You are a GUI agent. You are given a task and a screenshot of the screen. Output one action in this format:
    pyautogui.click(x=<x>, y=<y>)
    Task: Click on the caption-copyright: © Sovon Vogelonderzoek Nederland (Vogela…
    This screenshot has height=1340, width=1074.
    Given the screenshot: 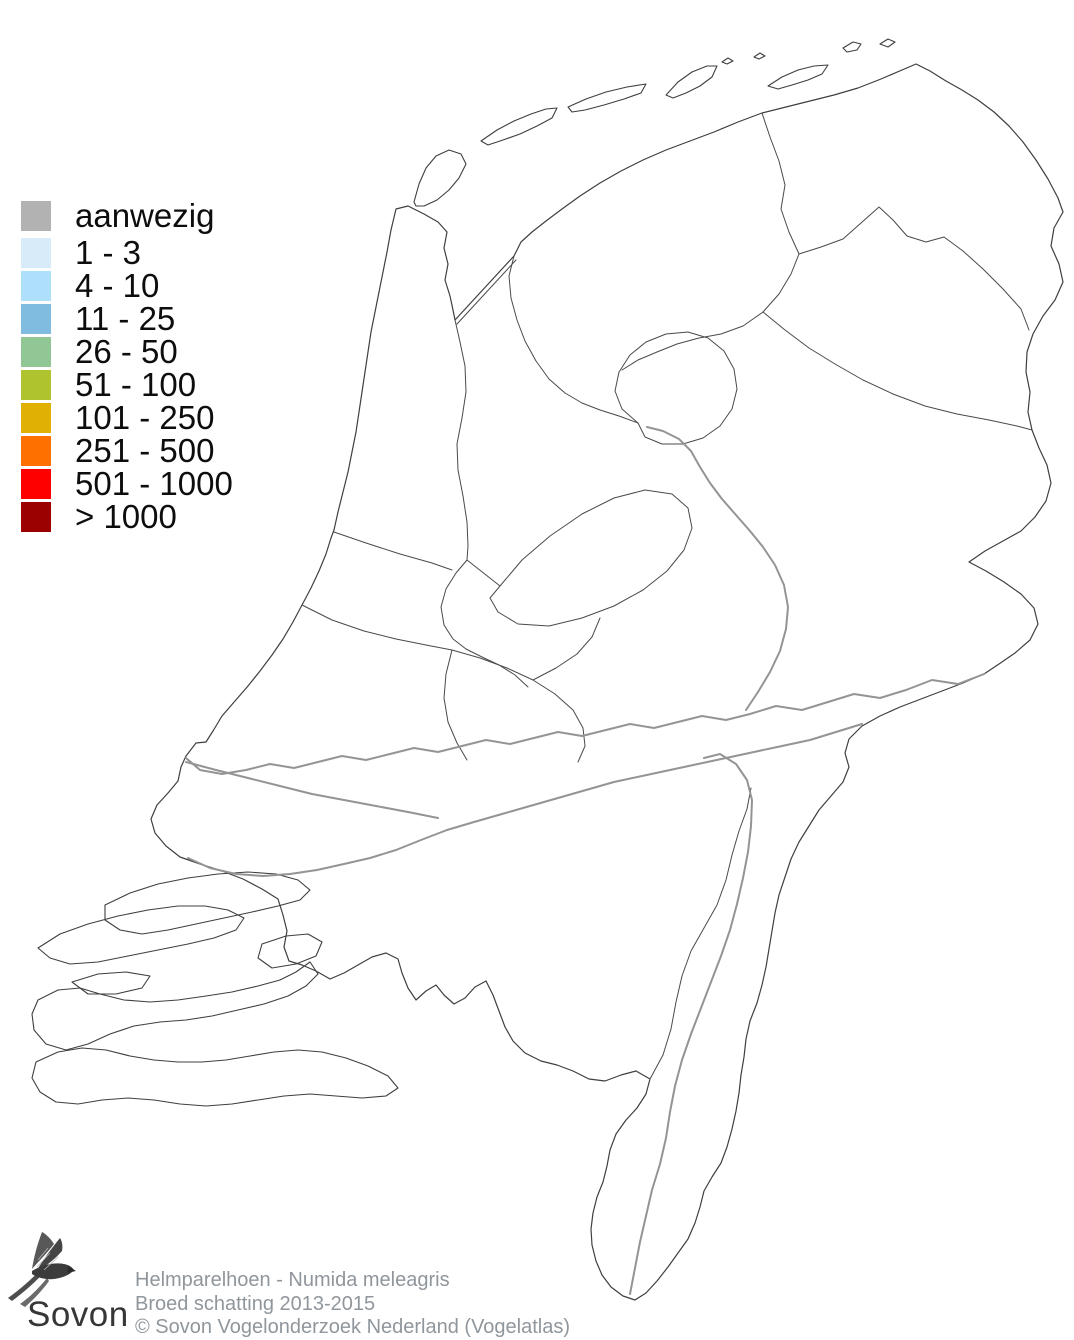 What is the action you would take?
    pyautogui.click(x=353, y=1327)
    